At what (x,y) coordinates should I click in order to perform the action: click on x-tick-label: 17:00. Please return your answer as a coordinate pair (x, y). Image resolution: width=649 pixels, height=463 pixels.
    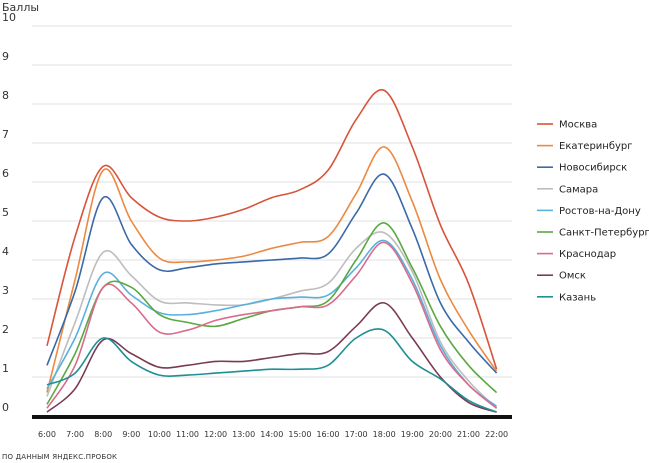
    Looking at the image, I should click on (356, 434).